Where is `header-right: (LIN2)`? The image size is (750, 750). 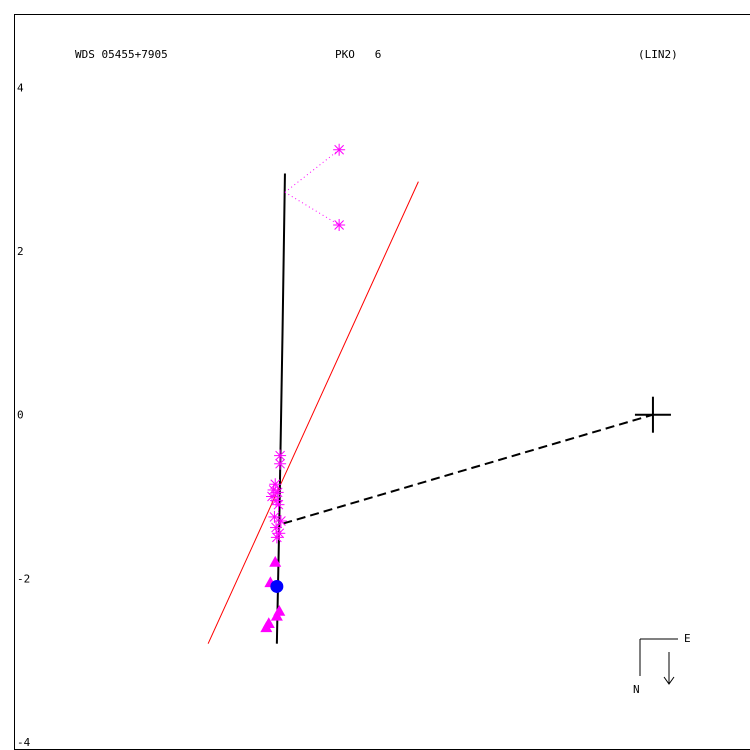
header-right: (LIN2) is located at coordinates (658, 54).